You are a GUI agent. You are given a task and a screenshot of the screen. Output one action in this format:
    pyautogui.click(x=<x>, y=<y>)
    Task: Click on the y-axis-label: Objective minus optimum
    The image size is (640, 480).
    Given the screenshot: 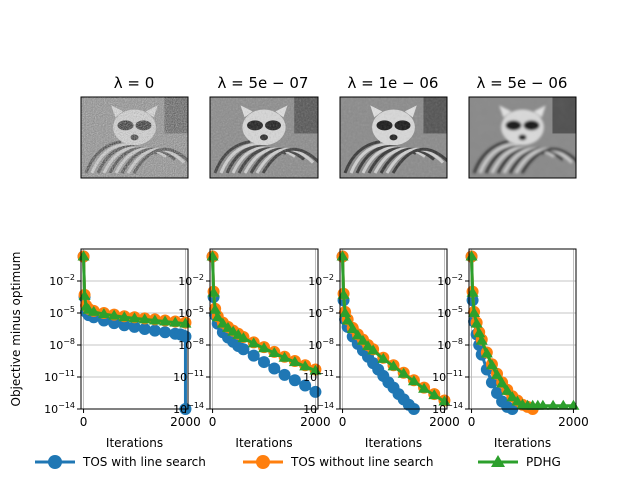 What is the action you would take?
    pyautogui.click(x=16, y=329)
    